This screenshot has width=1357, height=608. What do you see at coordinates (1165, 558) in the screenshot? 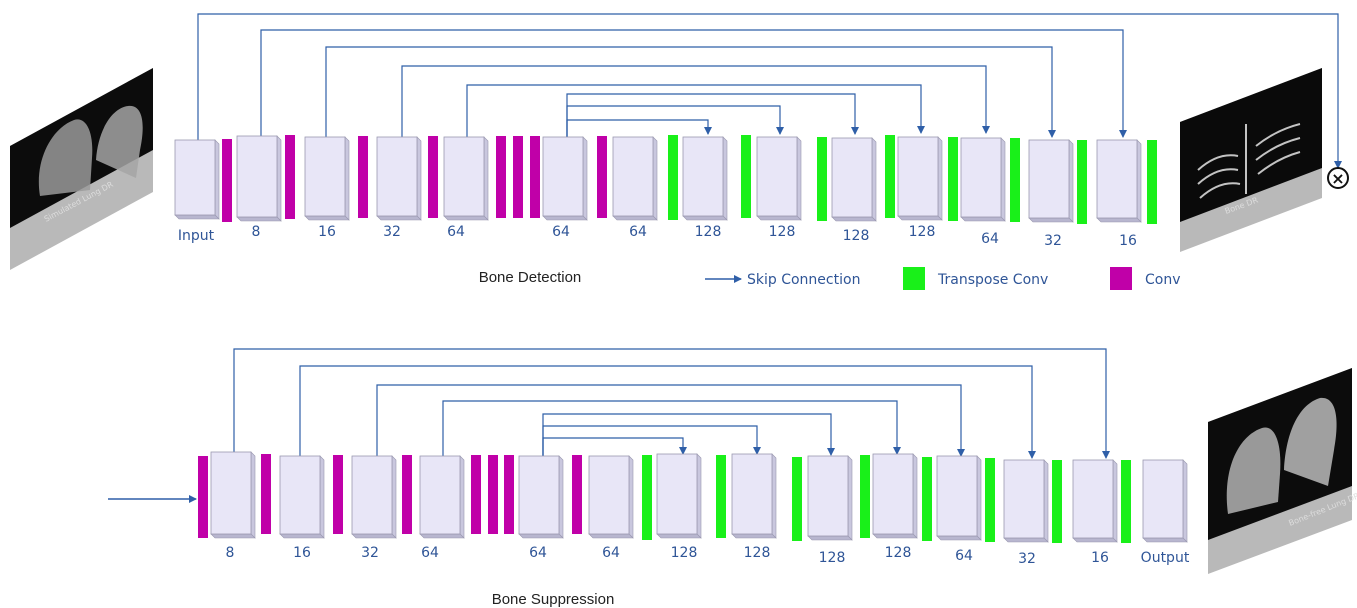
I see `bottom-channel-label: Output` at bounding box center [1165, 558].